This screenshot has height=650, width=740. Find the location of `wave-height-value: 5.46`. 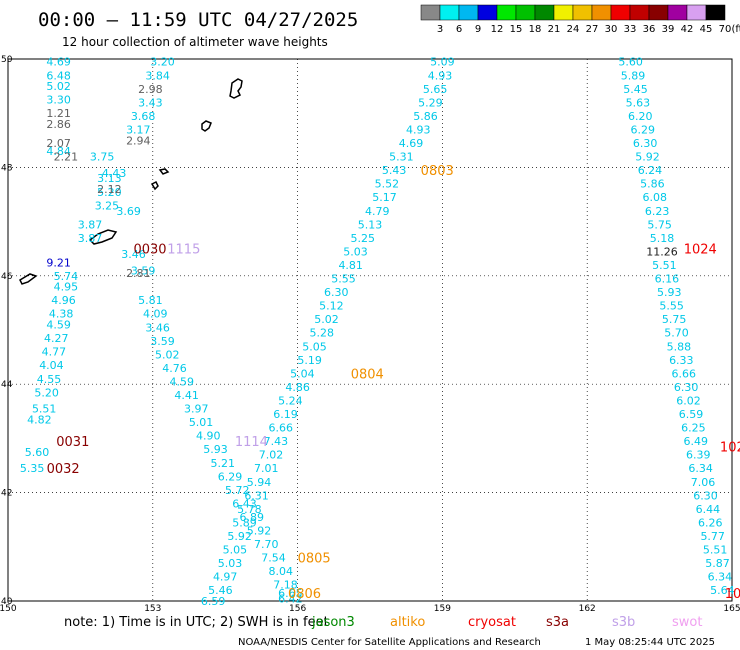

wave-height-value: 5.46 is located at coordinates (220, 590).